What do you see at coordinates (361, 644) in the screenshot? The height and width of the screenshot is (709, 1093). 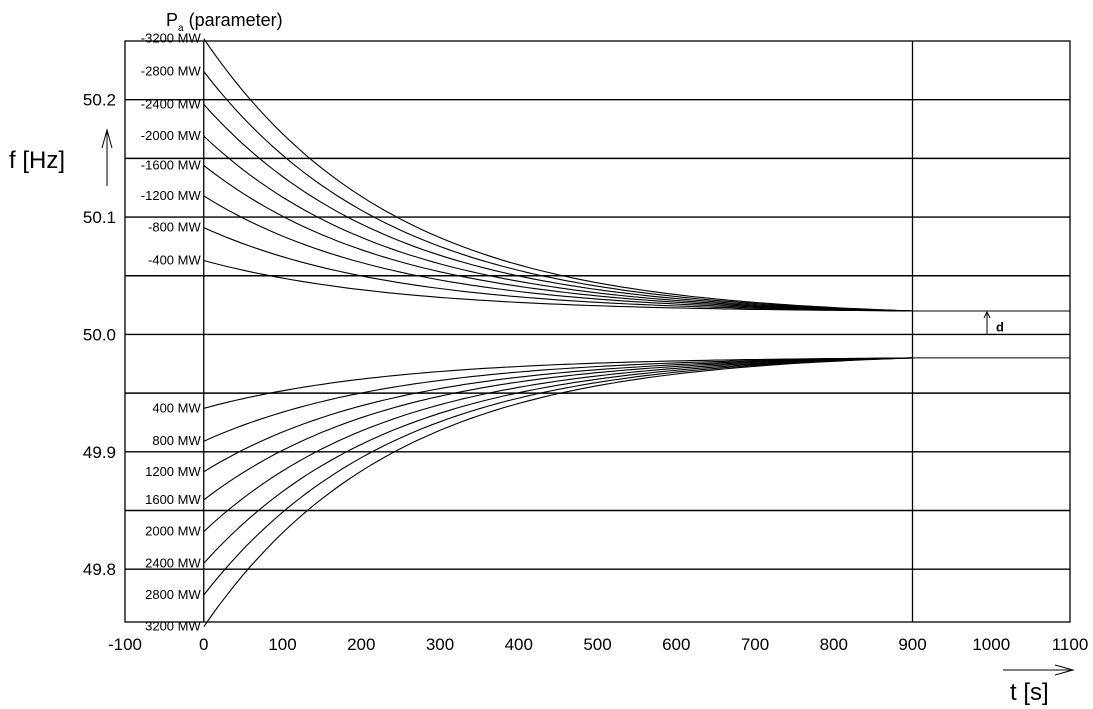 I see `x-tick-label: 200` at bounding box center [361, 644].